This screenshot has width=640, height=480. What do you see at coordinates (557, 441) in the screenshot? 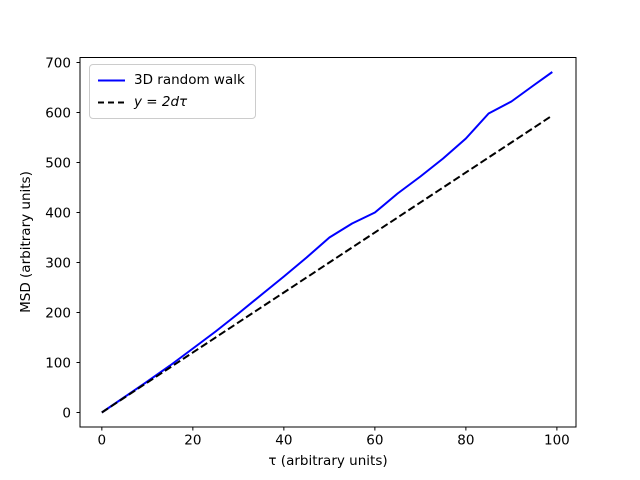
I see `x-tick-label: 100` at bounding box center [557, 441].